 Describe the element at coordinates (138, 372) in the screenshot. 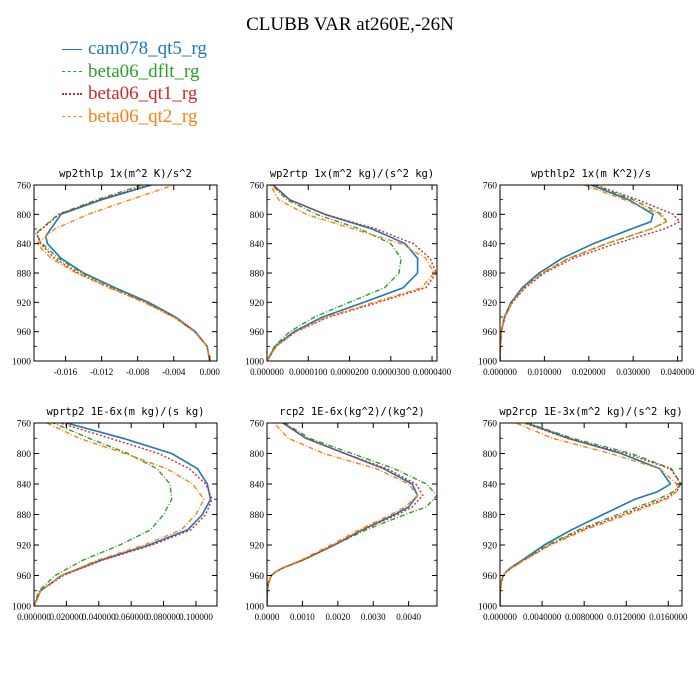

I see `x-tick-label: -0.008` at that location.